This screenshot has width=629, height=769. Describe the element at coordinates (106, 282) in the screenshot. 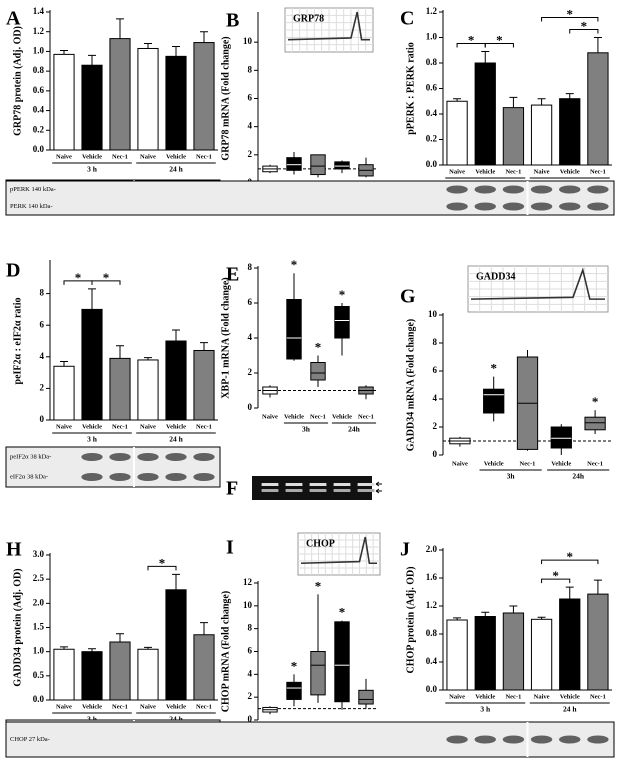

I see `significance-bracket` at that location.